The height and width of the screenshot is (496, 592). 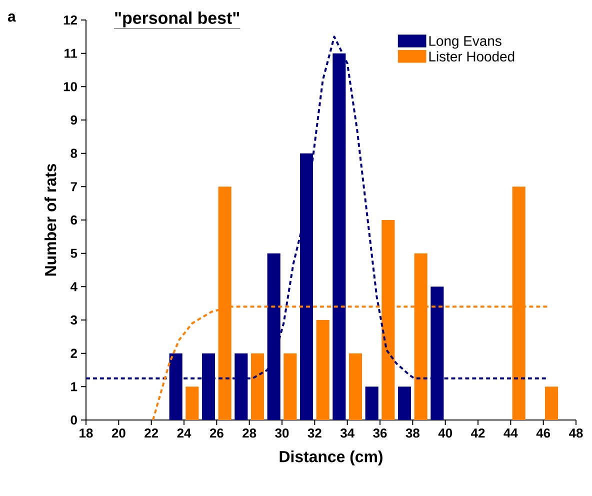 What do you see at coordinates (217, 433) in the screenshot?
I see `x-tick-label: 26` at bounding box center [217, 433].